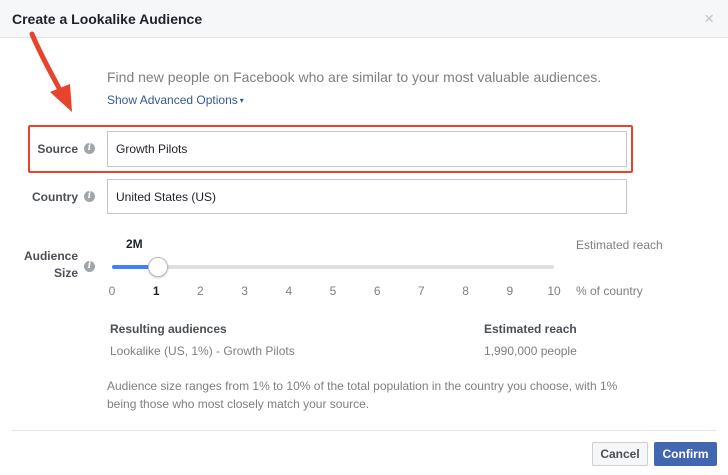 The height and width of the screenshot is (475, 728). I want to click on slider-tick-label: 0, so click(112, 291).